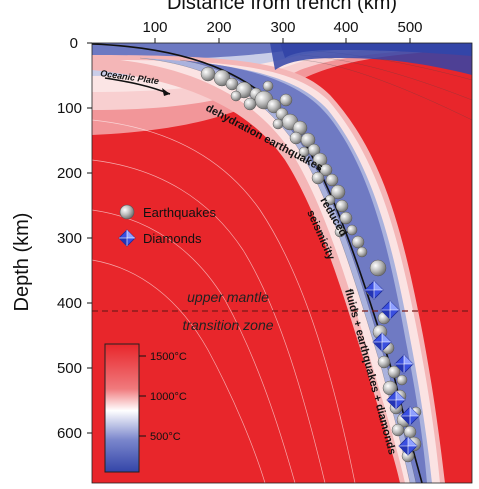  Describe the element at coordinates (218, 27) in the screenshot. I see `x-tick-label: 200` at that location.